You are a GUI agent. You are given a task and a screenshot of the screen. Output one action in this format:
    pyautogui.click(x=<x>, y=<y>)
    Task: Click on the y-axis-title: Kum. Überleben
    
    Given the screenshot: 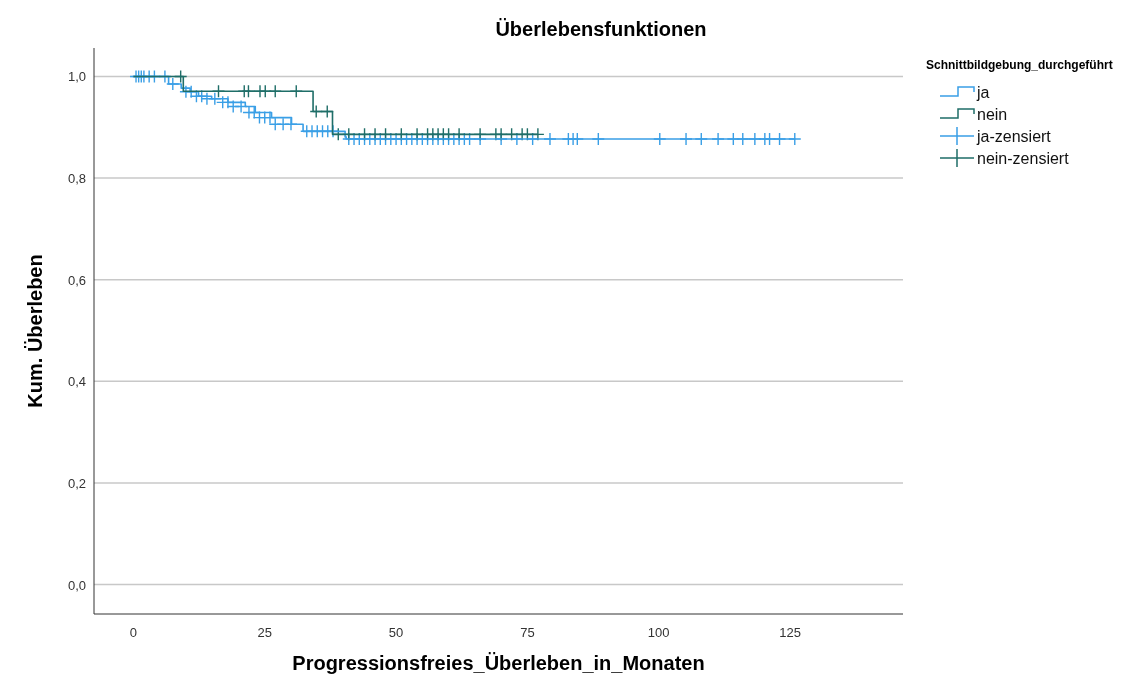 What is the action you would take?
    pyautogui.click(x=35, y=331)
    